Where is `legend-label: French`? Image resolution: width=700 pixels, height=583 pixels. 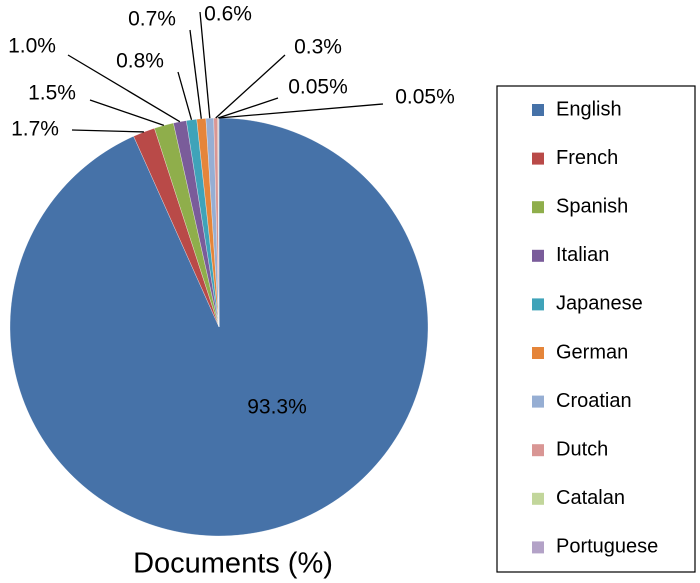 legend-label: French is located at coordinates (587, 158).